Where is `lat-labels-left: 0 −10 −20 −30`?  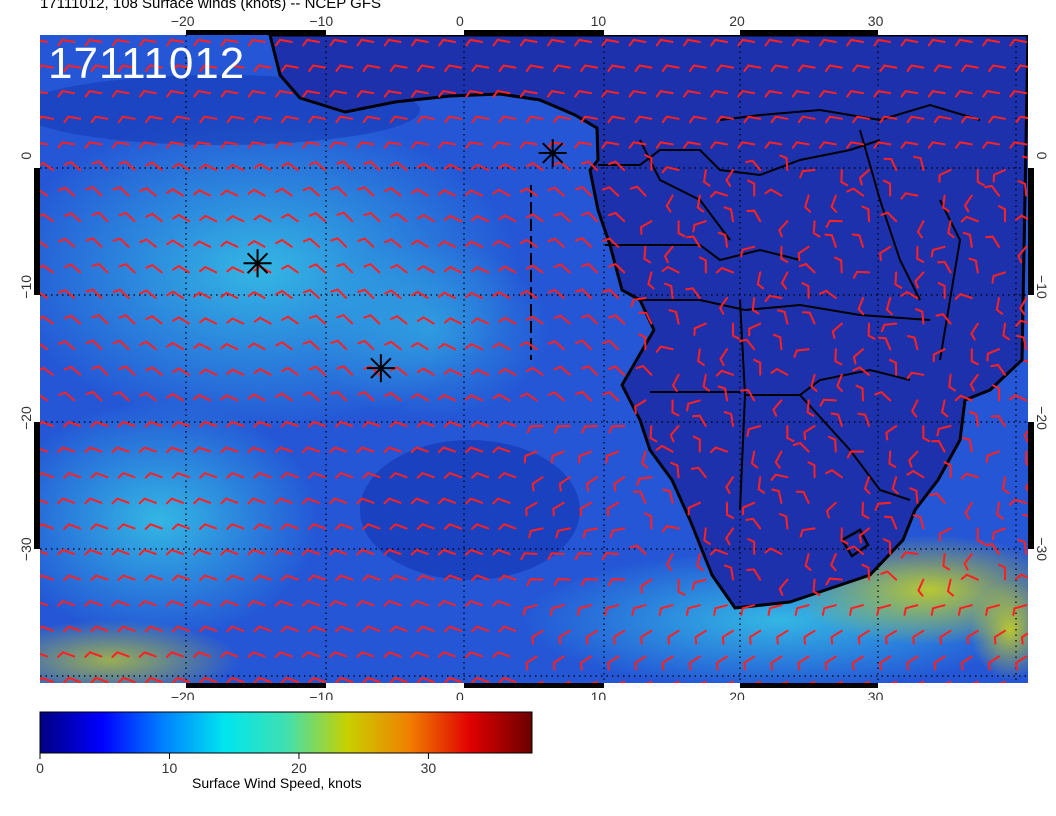
lat-labels-left: 0 −10 −20 −30 is located at coordinates (26, 356).